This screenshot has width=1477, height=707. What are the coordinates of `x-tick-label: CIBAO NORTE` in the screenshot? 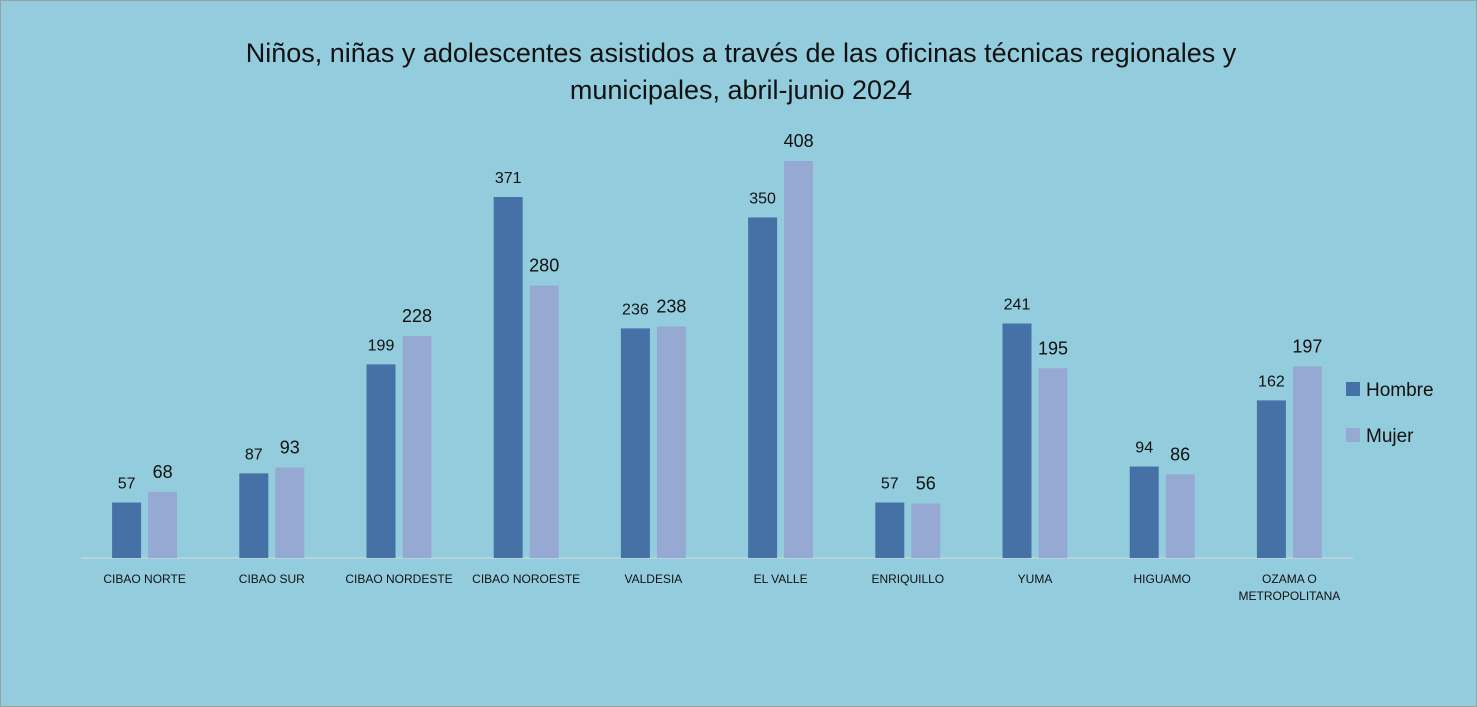 It's located at (144, 579).